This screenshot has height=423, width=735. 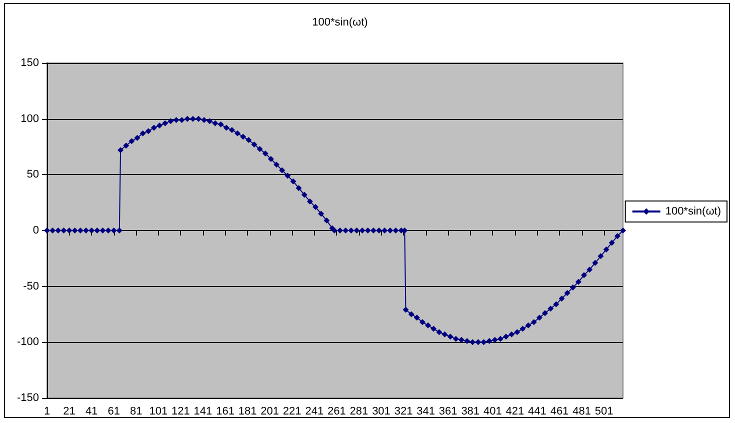 I want to click on x-tick-label: 241, so click(x=314, y=412).